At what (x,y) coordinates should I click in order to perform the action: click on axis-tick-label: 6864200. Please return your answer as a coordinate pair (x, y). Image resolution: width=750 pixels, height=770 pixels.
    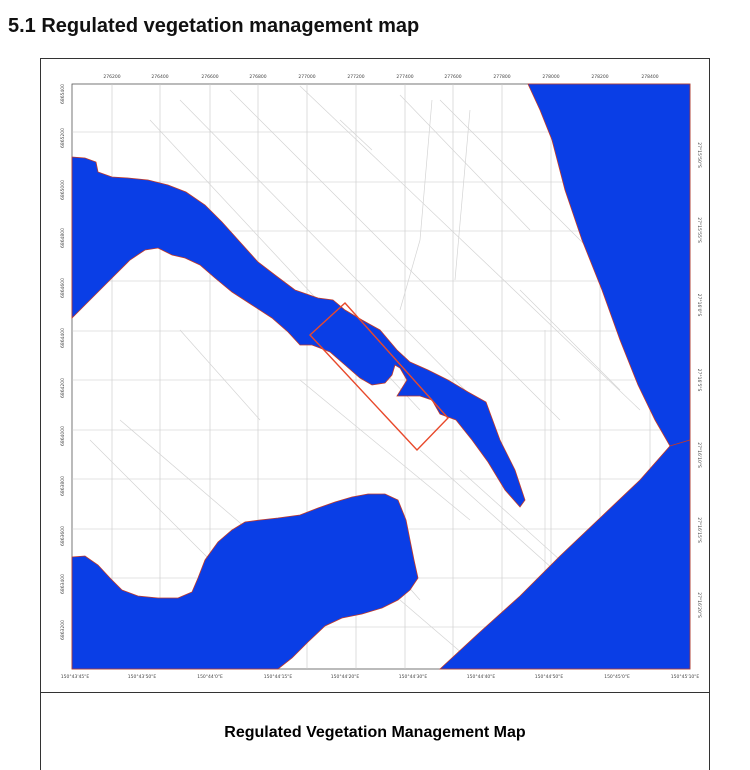
    Looking at the image, I should click on (63, 388).